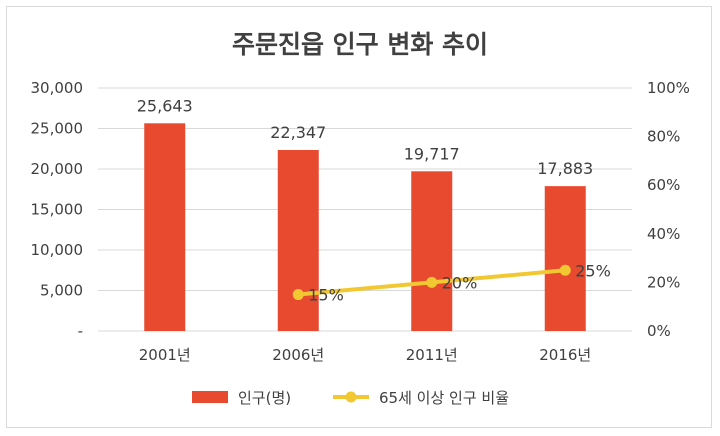 The height and width of the screenshot is (436, 720). I want to click on legend-line-marker, so click(351, 397).